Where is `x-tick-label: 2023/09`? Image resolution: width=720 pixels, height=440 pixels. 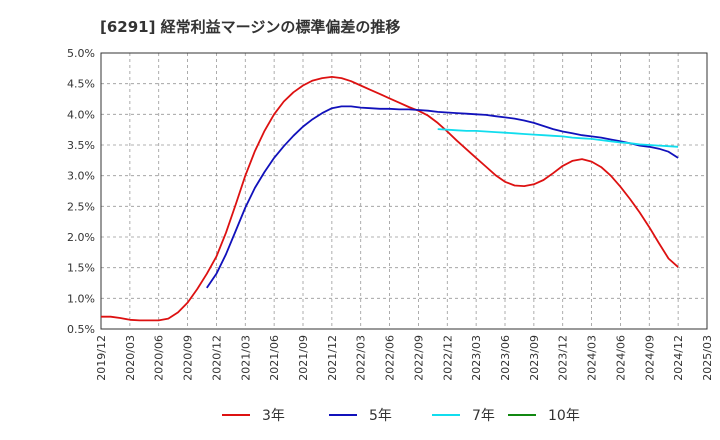
x-tick-label: 2023/09 is located at coordinates (534, 358).